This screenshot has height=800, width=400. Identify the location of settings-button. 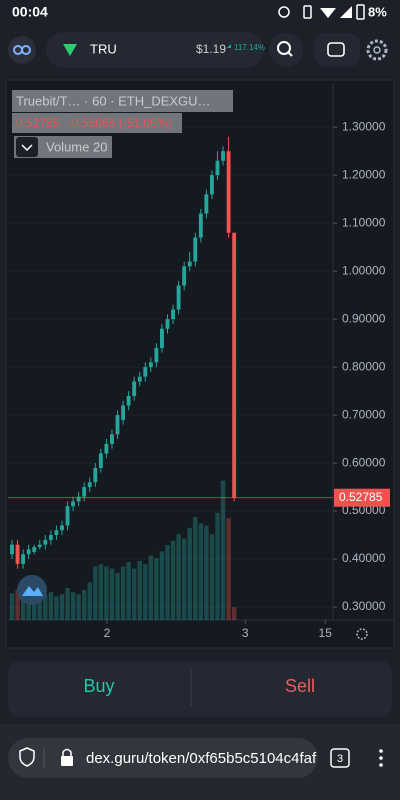
(377, 50).